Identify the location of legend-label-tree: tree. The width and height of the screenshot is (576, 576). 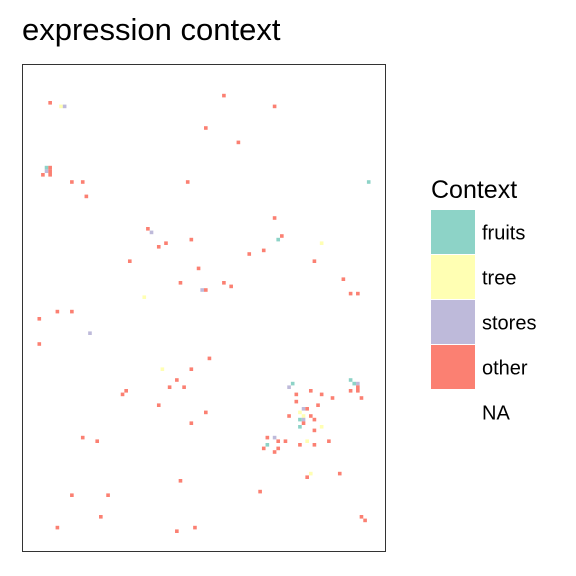
(499, 279).